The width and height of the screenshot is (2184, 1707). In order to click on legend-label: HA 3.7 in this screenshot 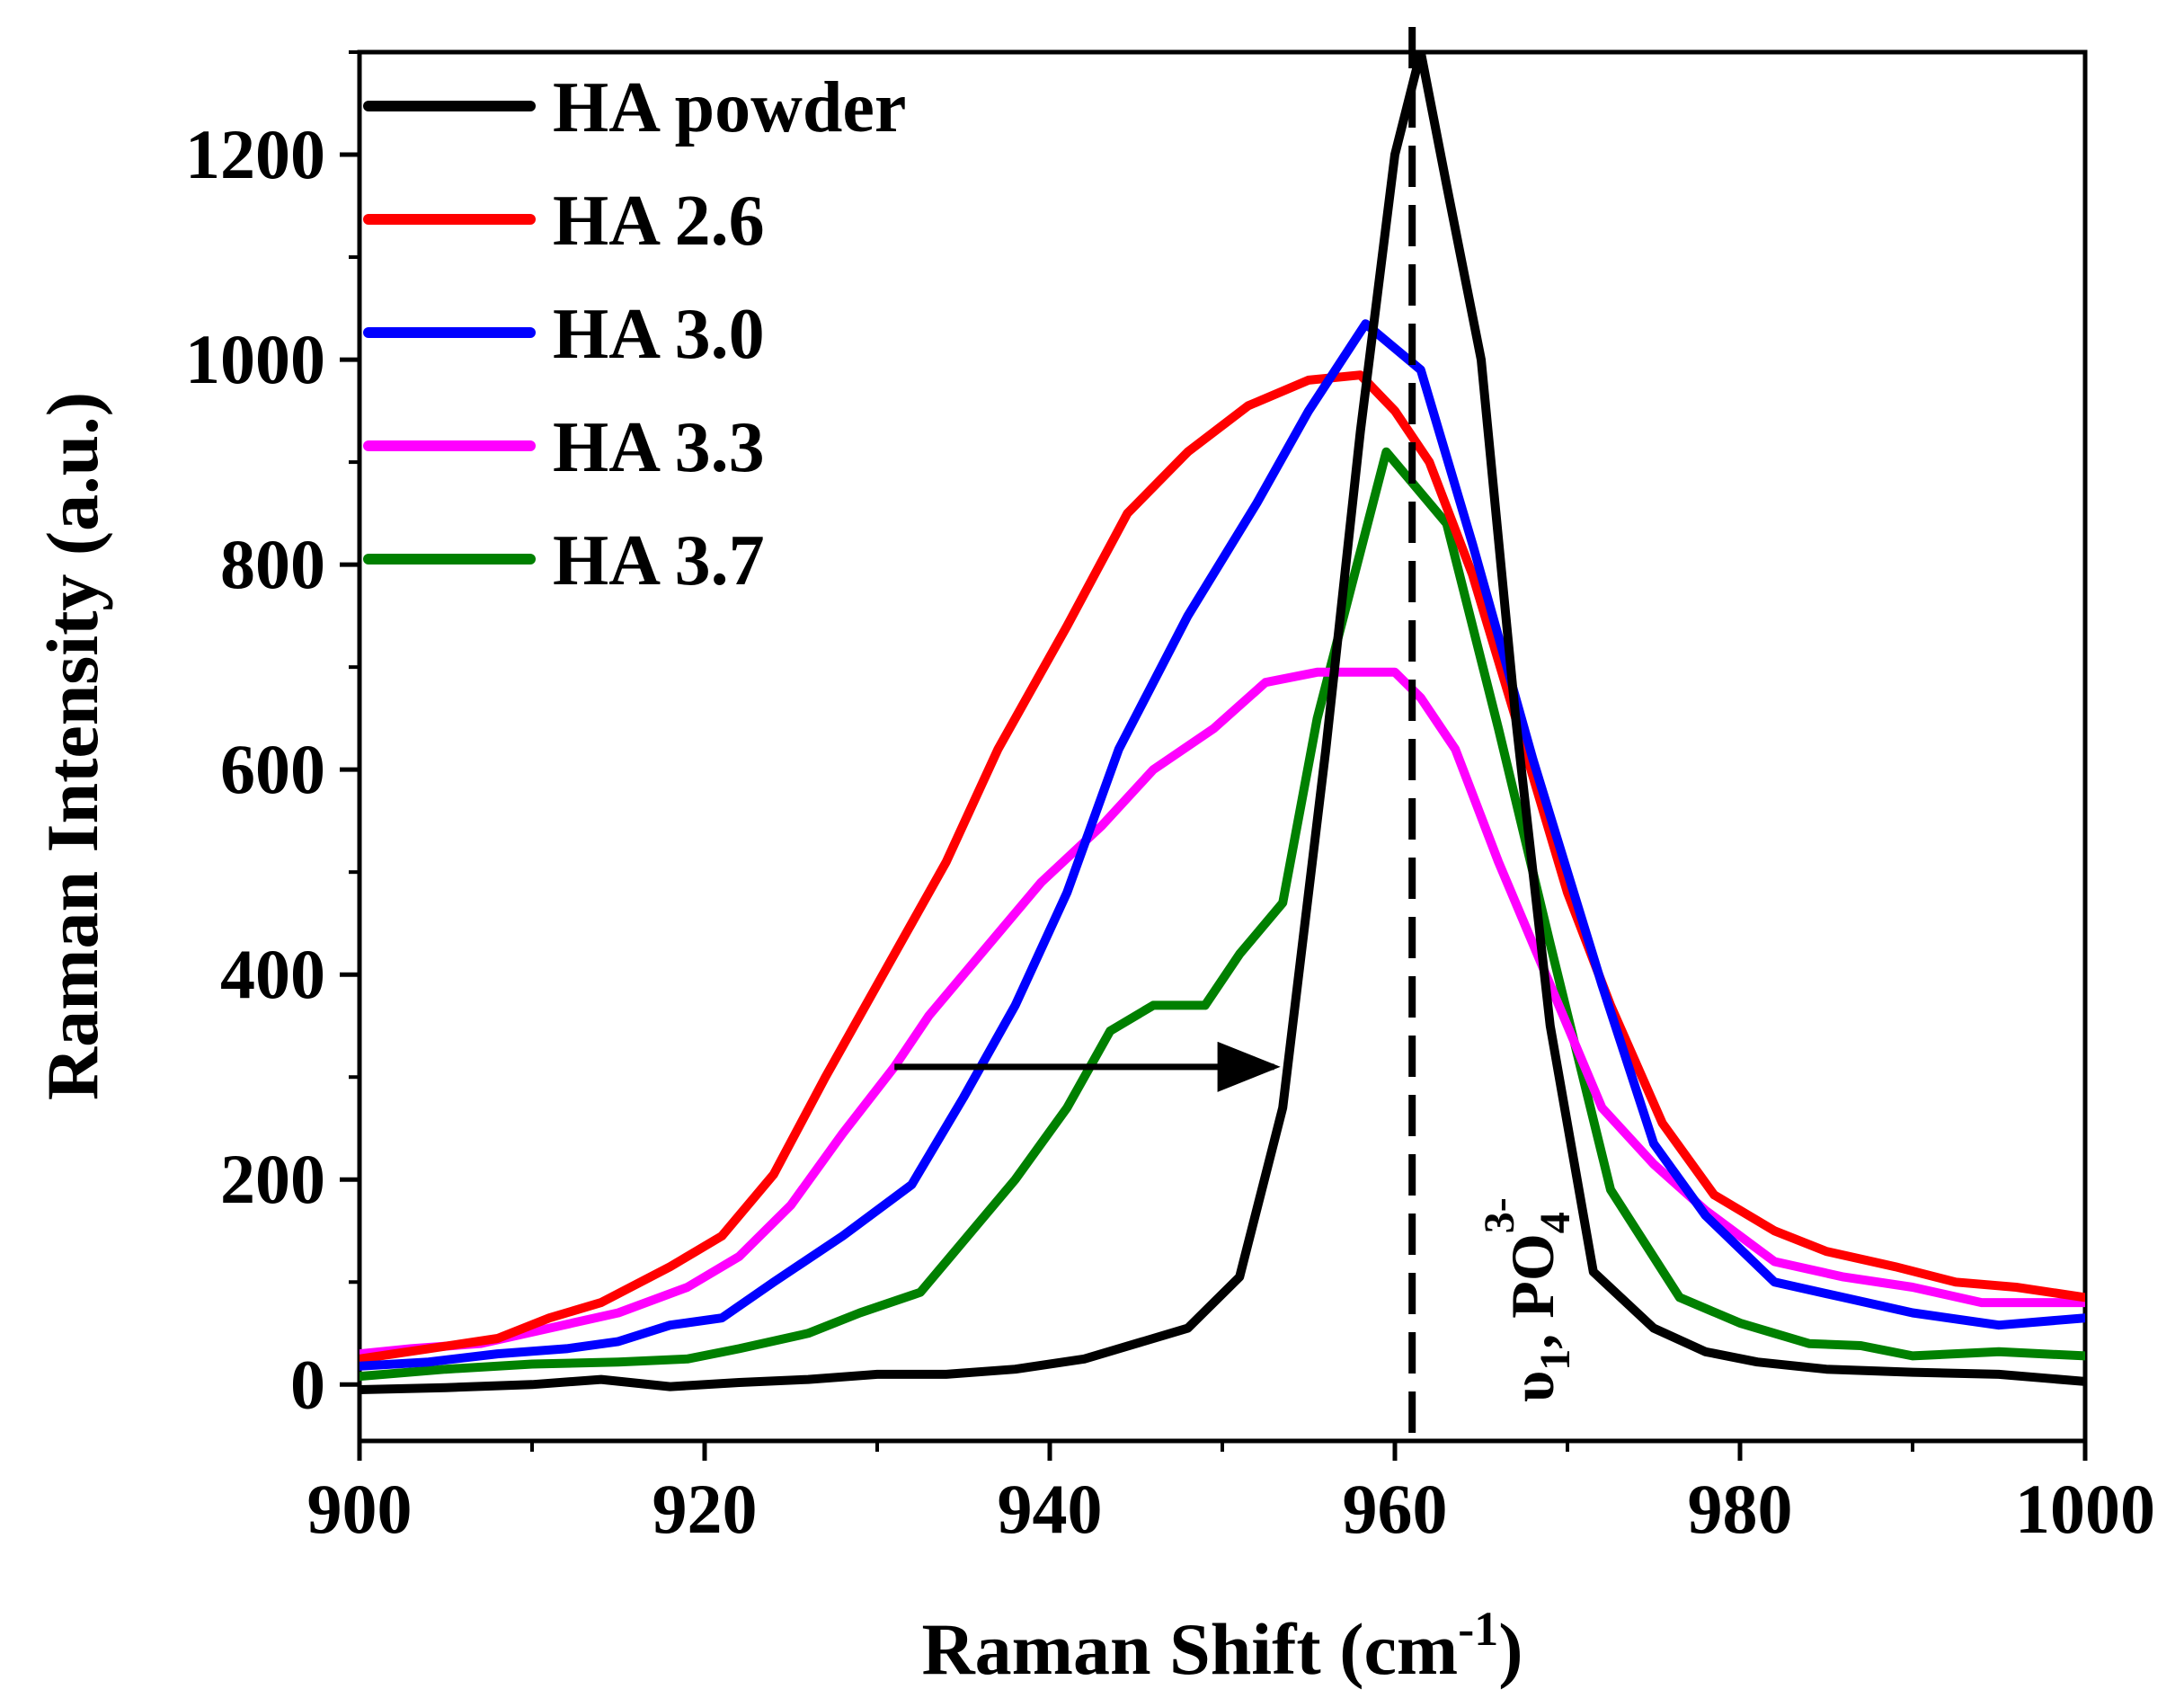, I will do `click(659, 560)`.